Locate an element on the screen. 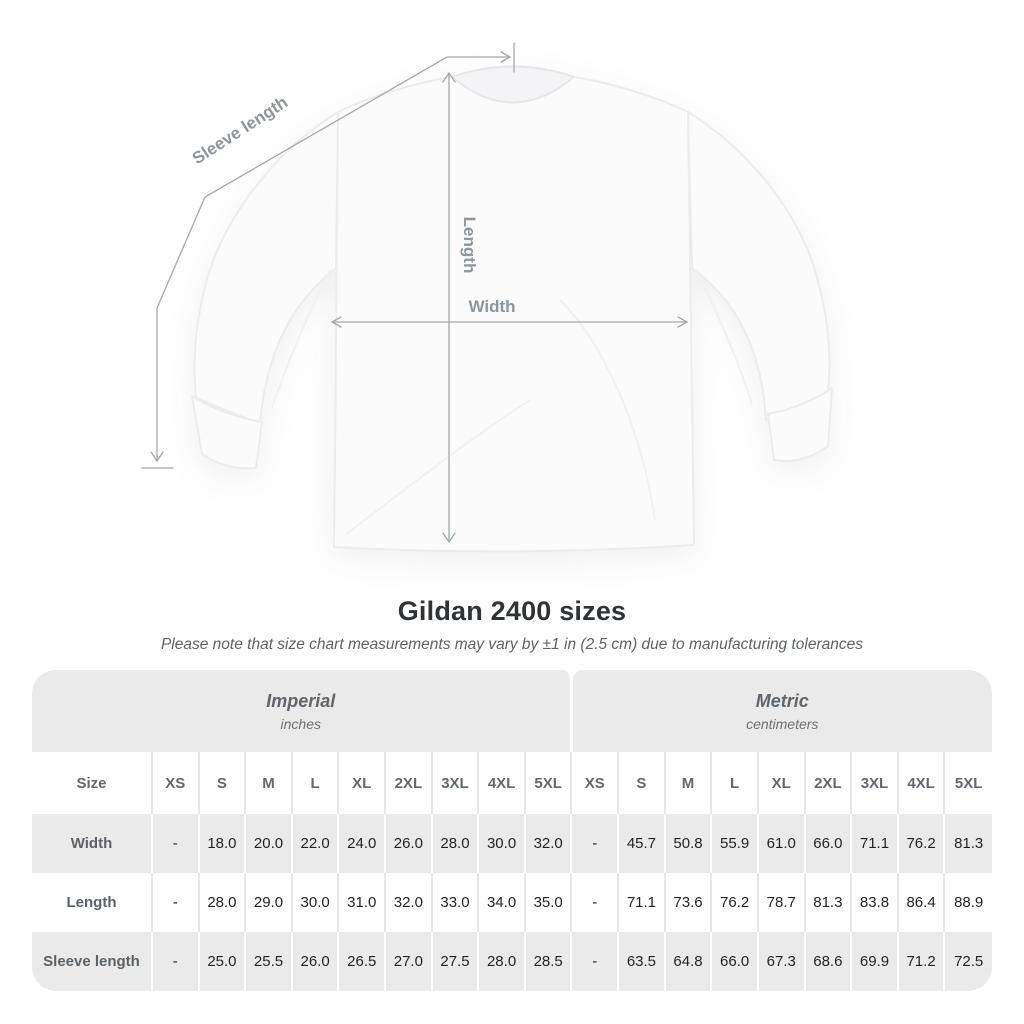 This screenshot has height=1024, width=1024. shirt-left-cuff is located at coordinates (227, 432).